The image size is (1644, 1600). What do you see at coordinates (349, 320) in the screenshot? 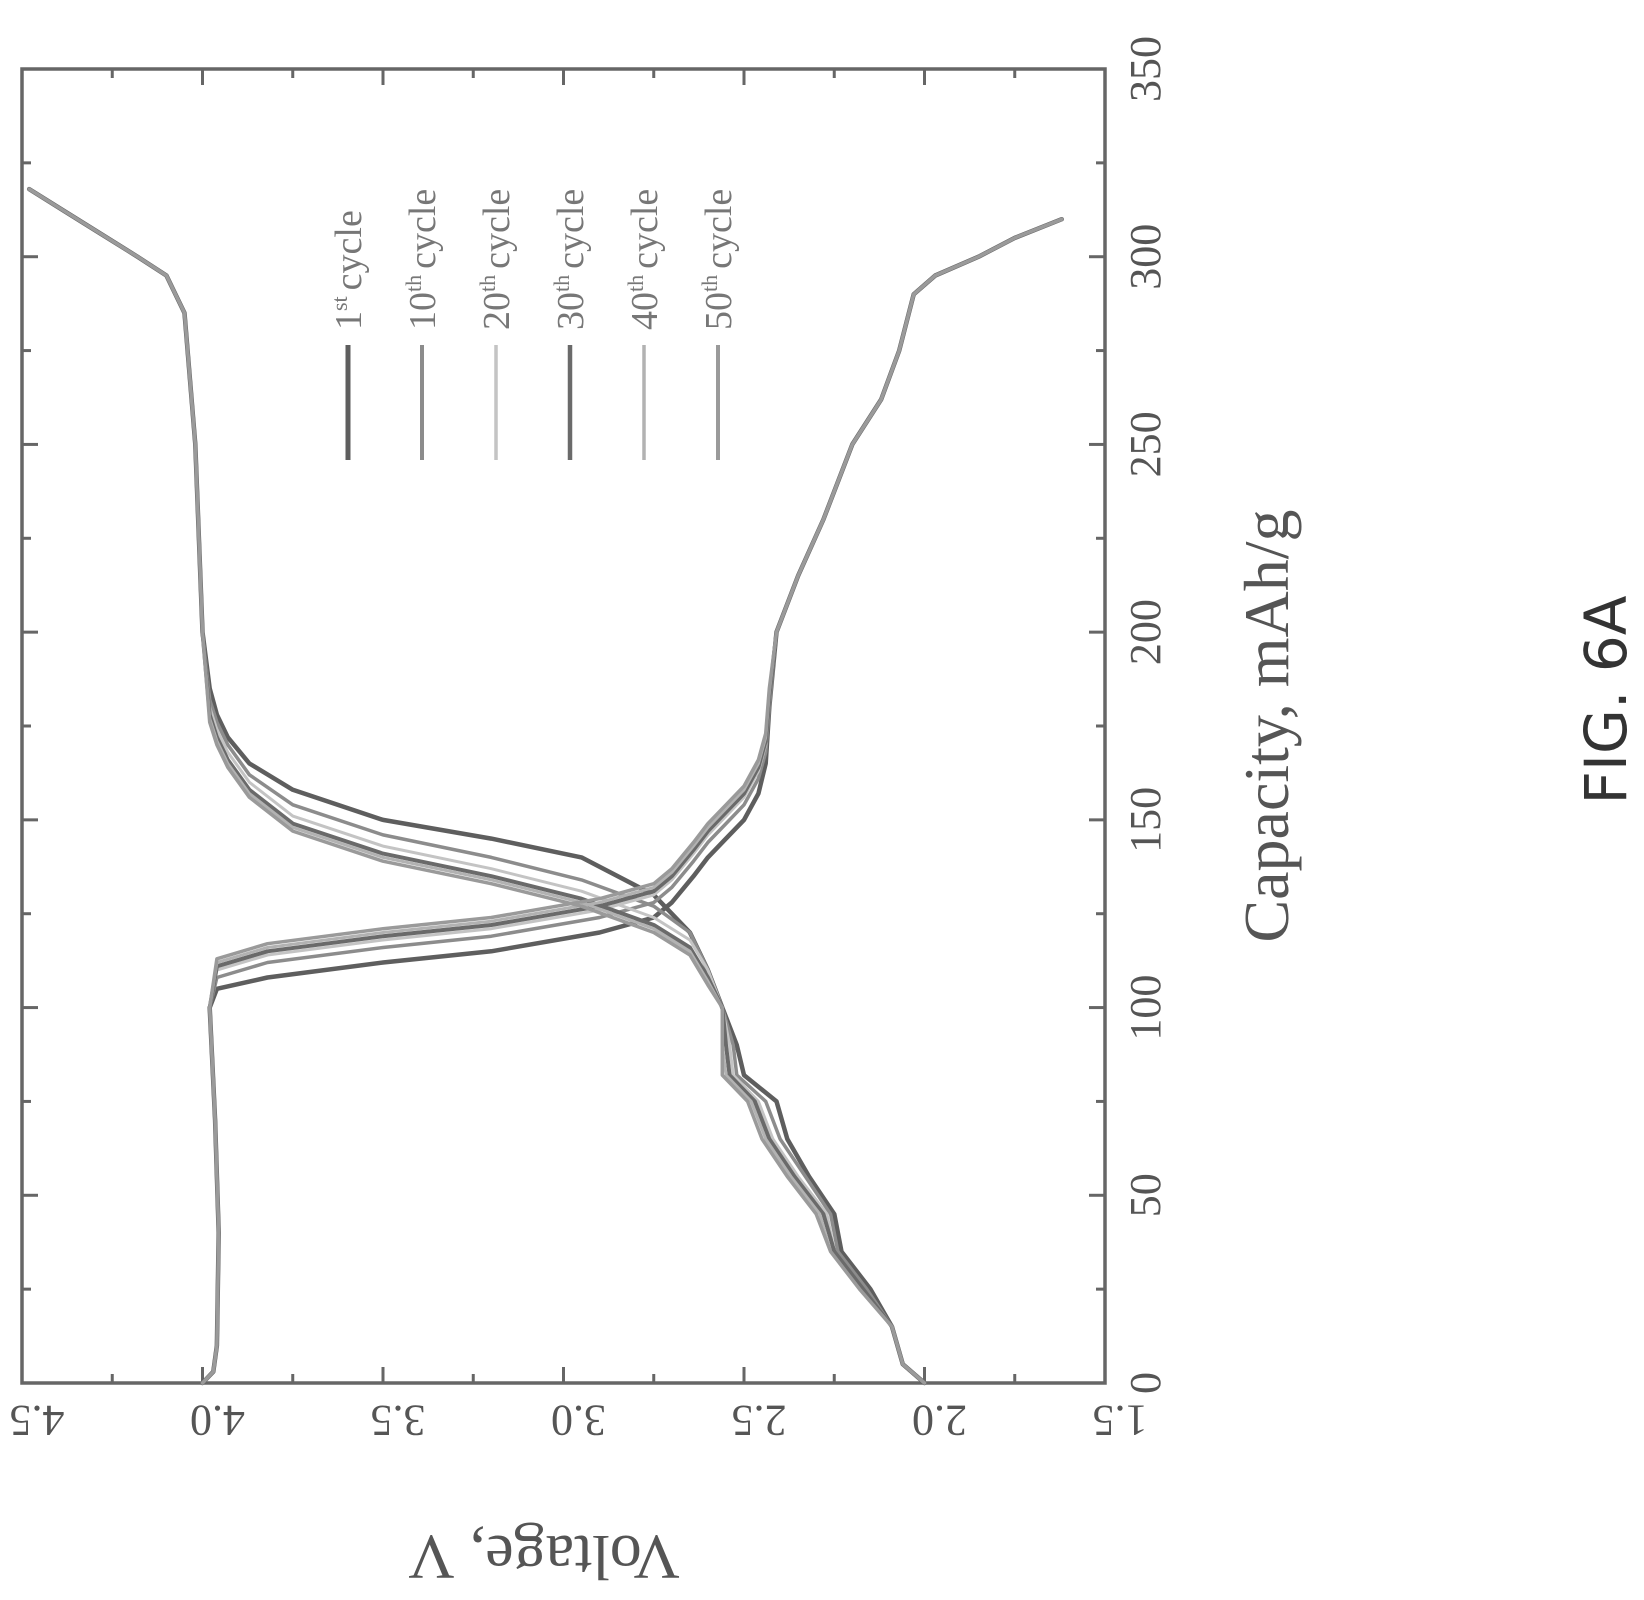
I see `legend-number: 1` at bounding box center [349, 320].